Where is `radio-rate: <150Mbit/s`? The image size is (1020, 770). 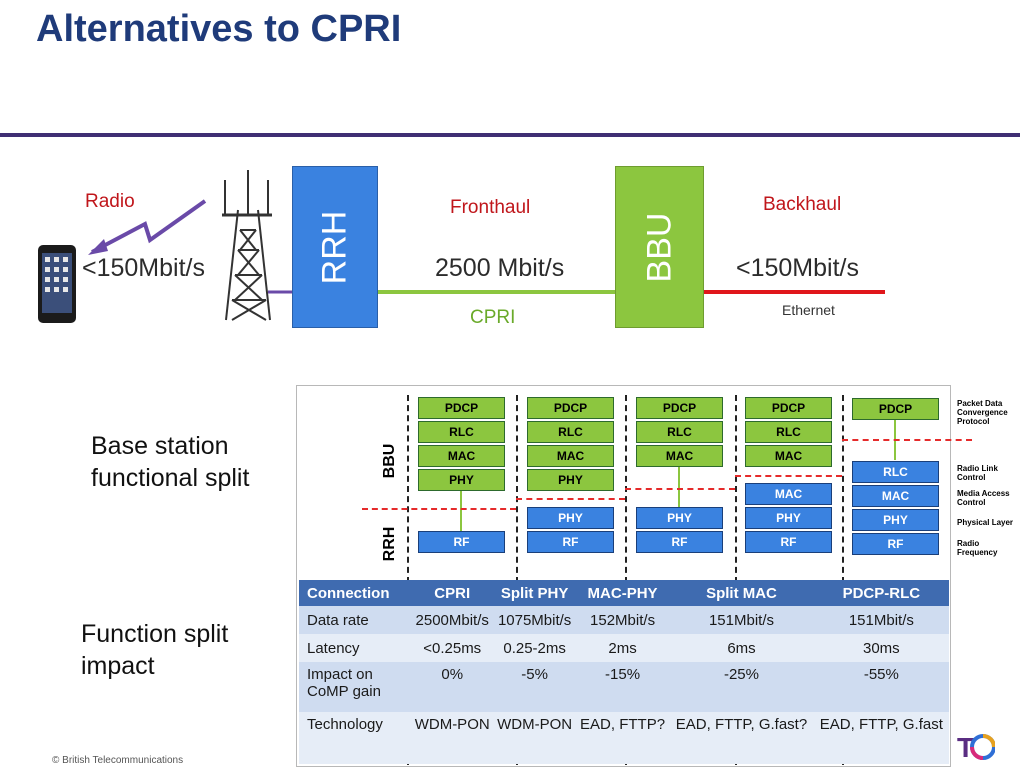 radio-rate: <150Mbit/s is located at coordinates (143, 268).